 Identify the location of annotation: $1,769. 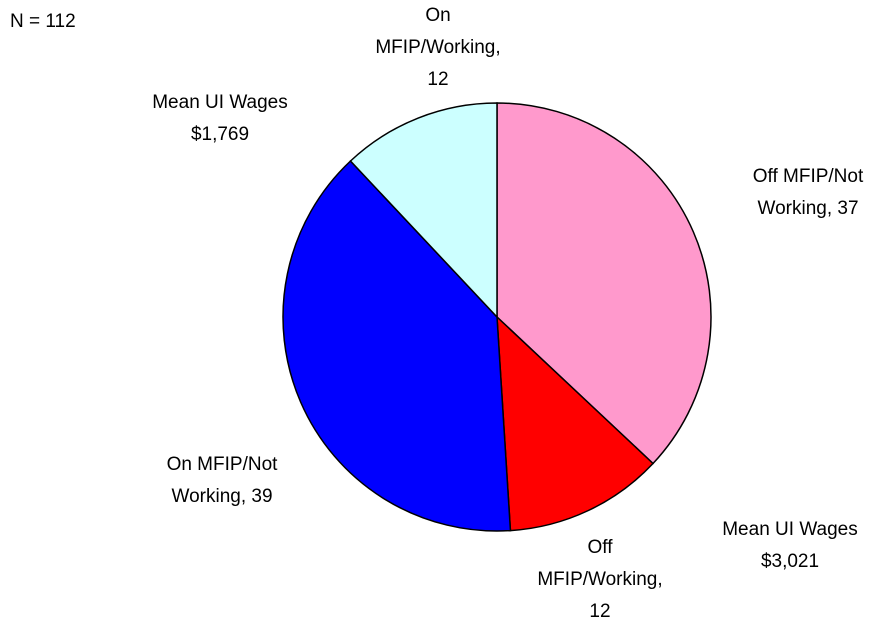
(220, 134).